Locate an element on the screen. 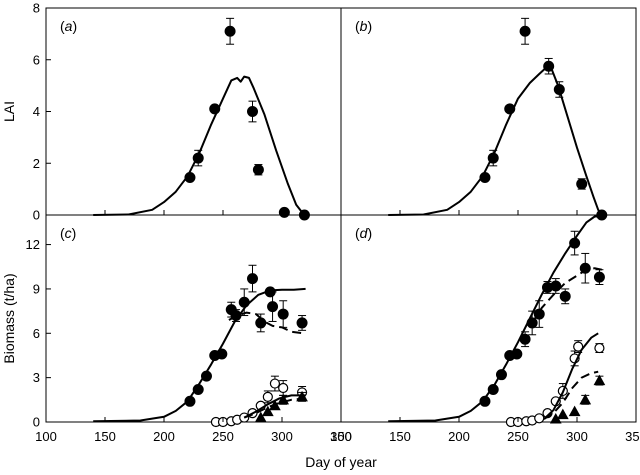  panel-label: (c) is located at coordinates (68, 233).